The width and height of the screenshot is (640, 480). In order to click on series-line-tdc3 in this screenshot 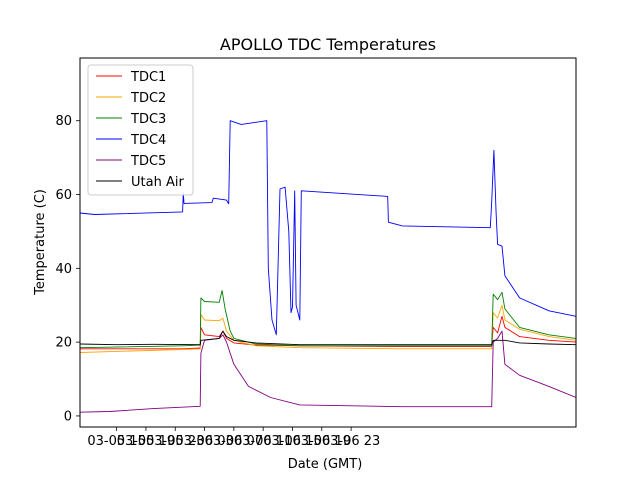, I will do `click(328, 319)`.